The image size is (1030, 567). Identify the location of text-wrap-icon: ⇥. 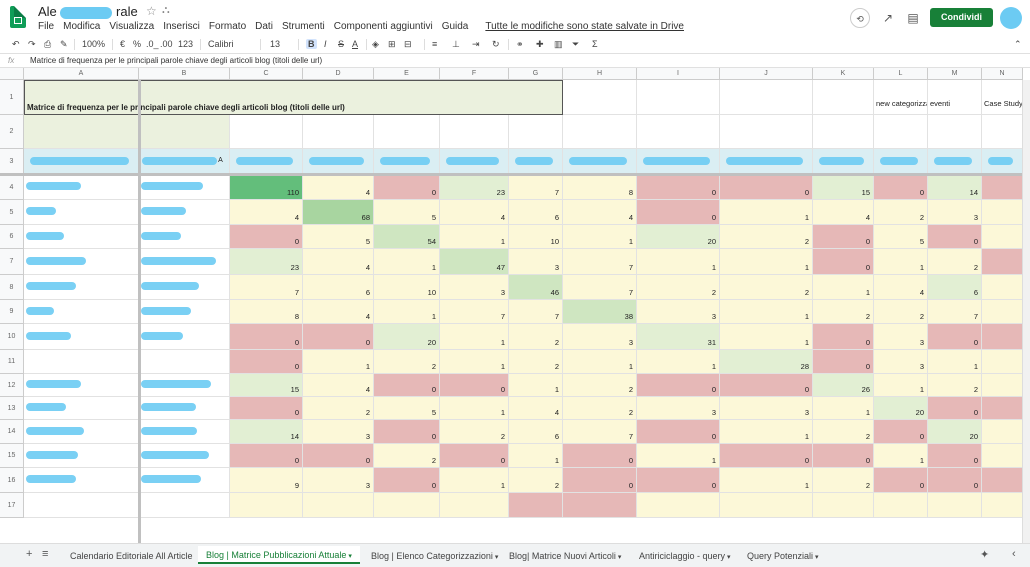
(476, 44).